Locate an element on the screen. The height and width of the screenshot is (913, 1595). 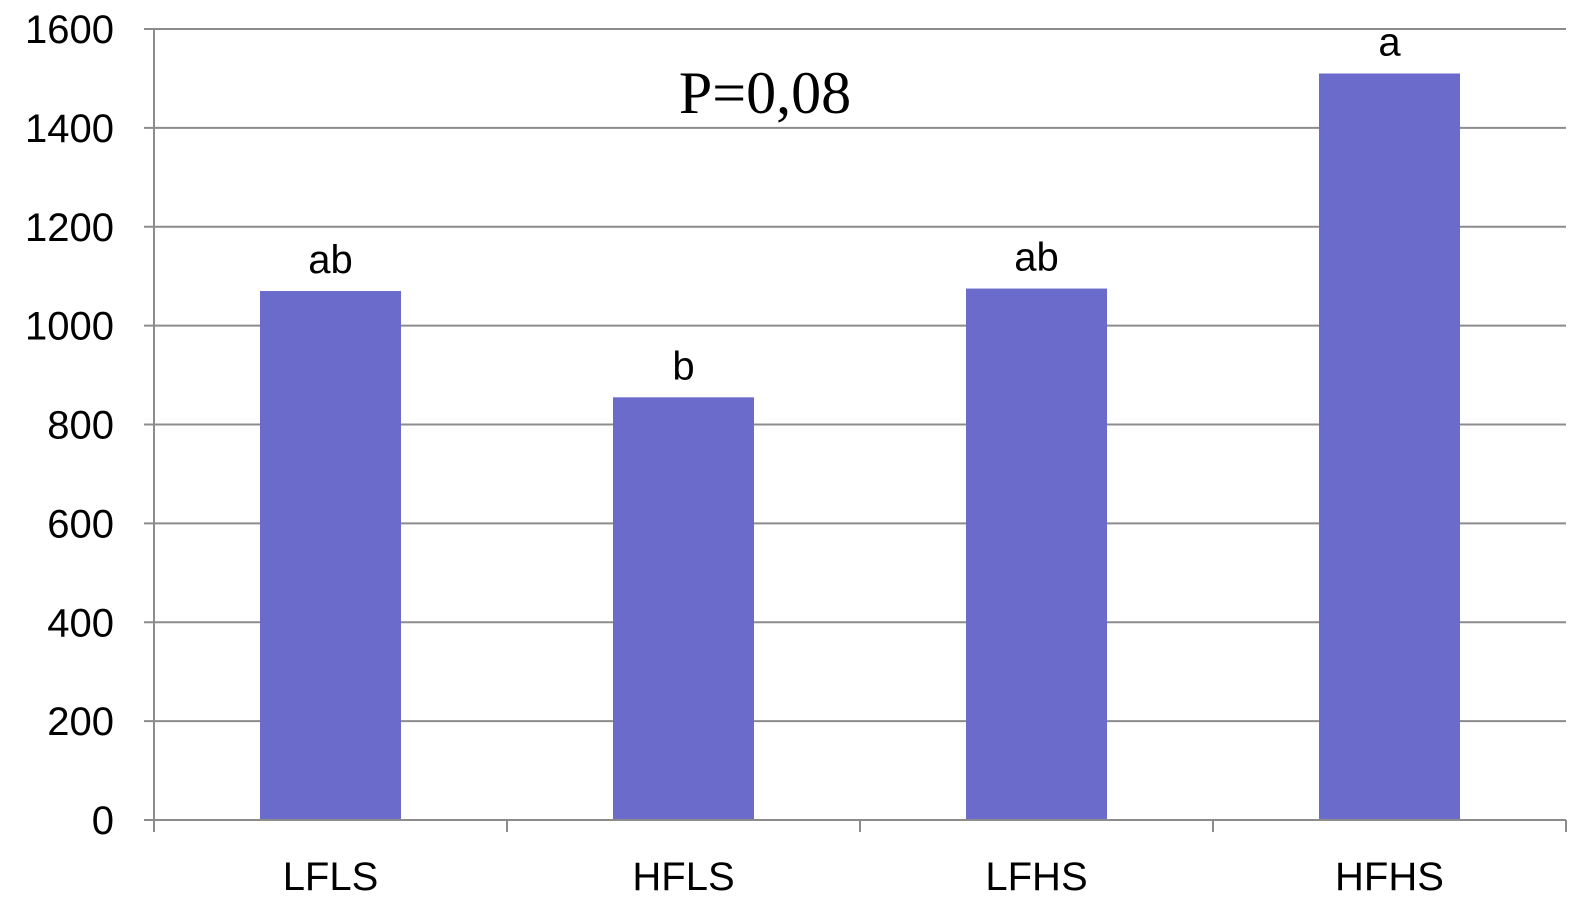
y-tick-label-800: 800 is located at coordinates (80, 426).